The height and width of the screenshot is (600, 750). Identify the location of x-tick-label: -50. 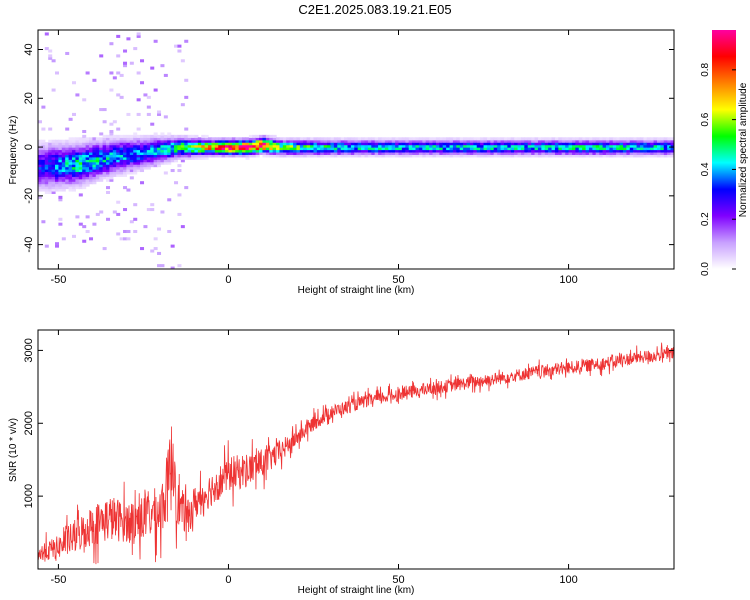
(58, 580).